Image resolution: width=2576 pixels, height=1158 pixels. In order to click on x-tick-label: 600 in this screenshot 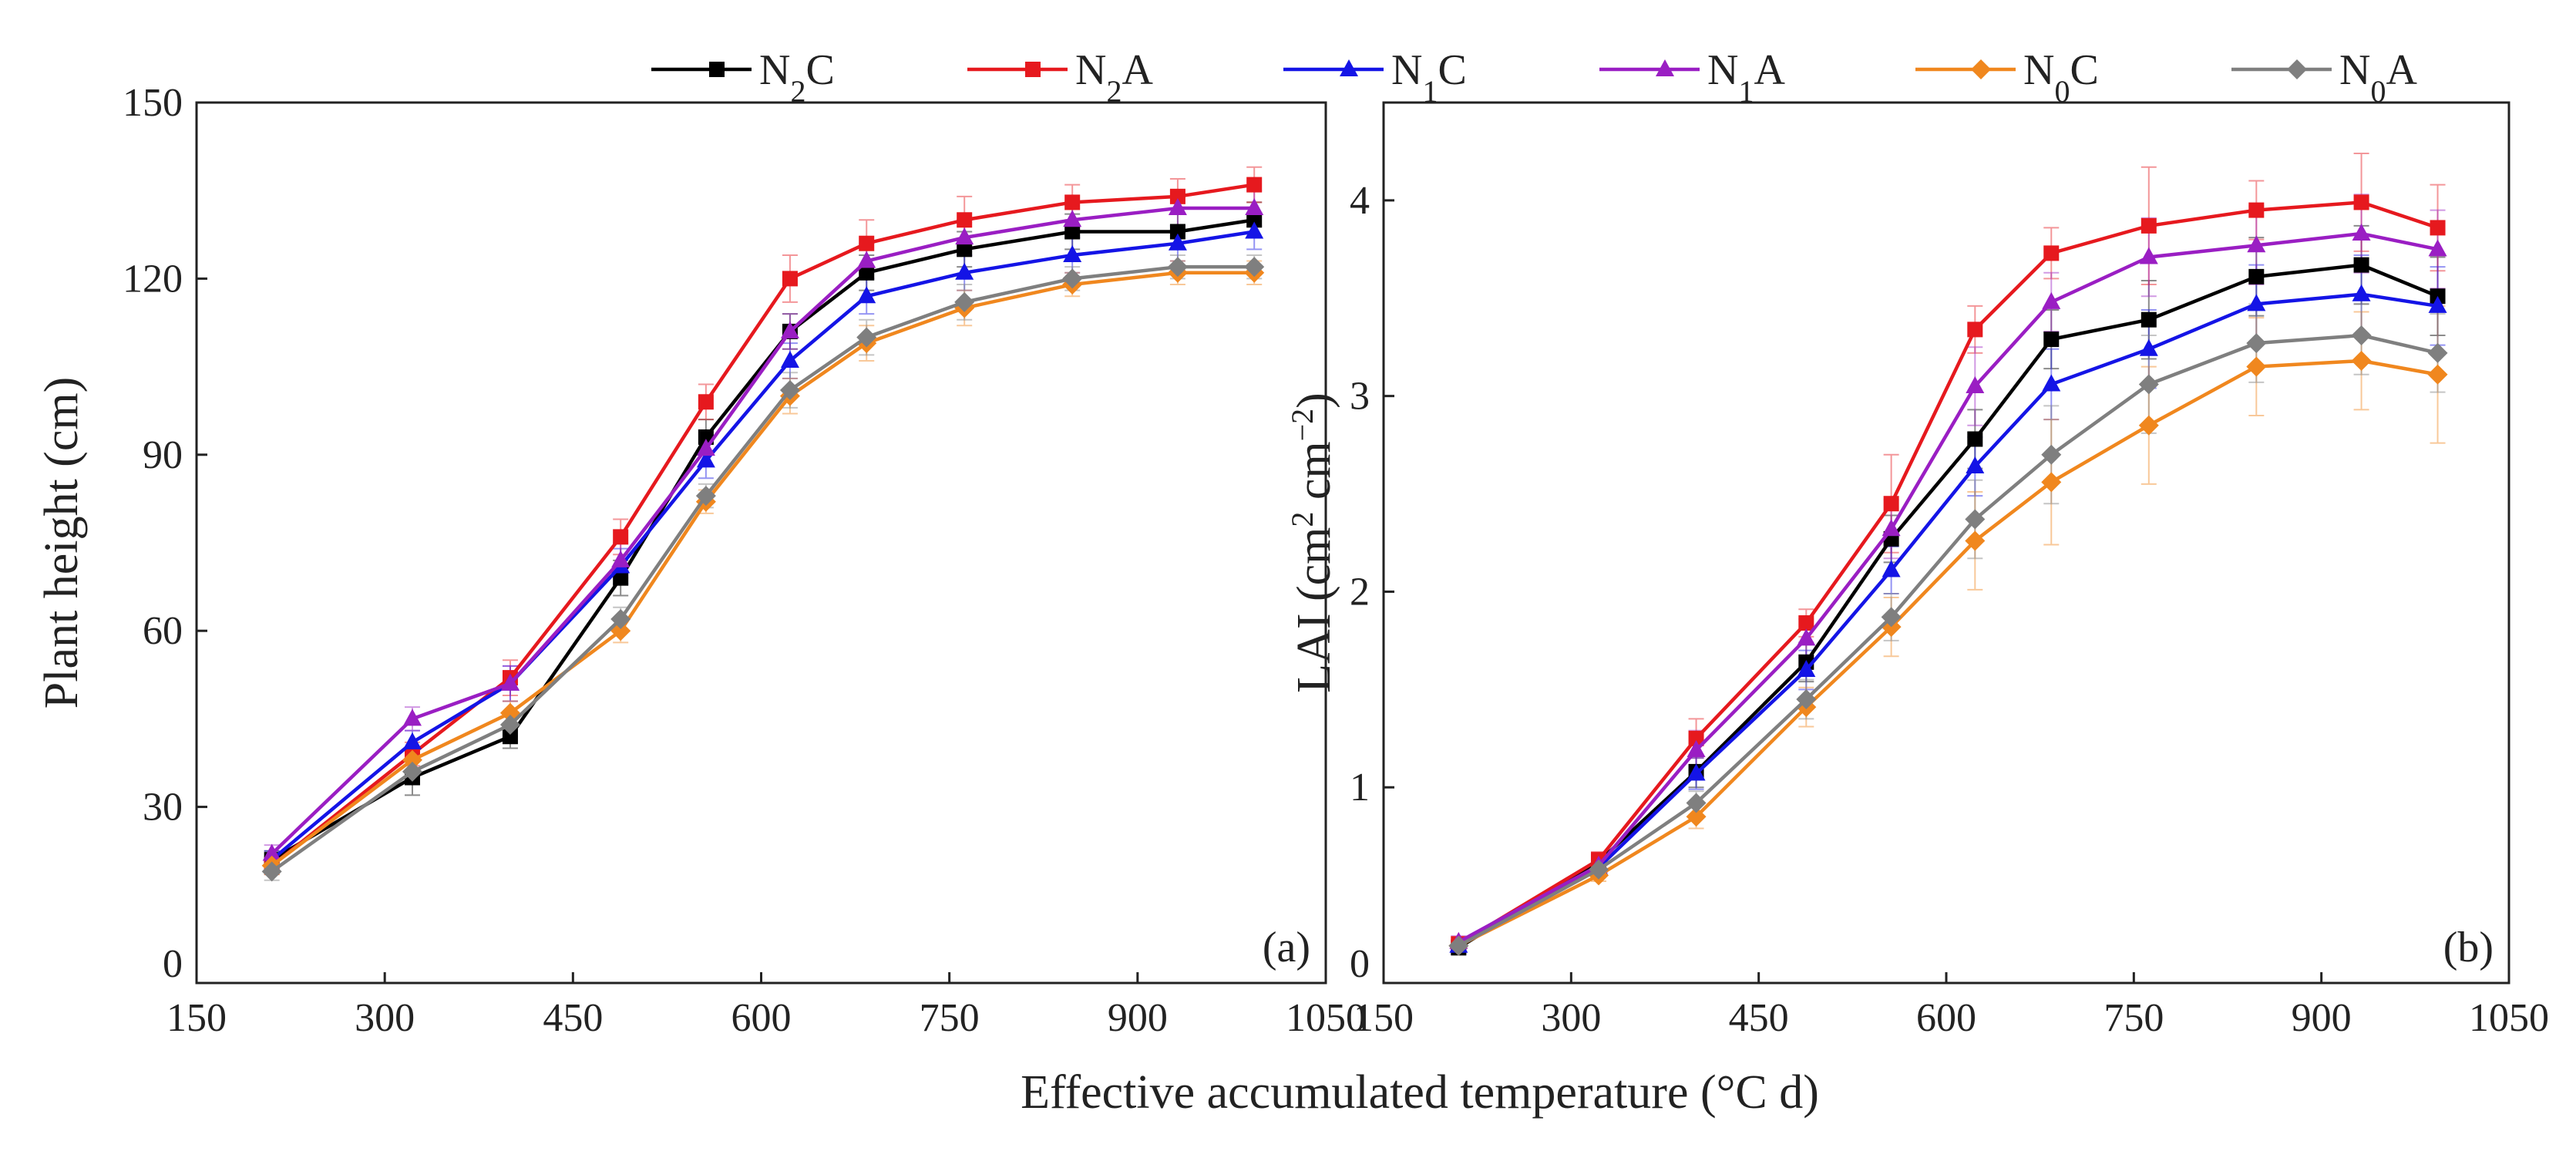, I will do `click(1946, 1018)`.